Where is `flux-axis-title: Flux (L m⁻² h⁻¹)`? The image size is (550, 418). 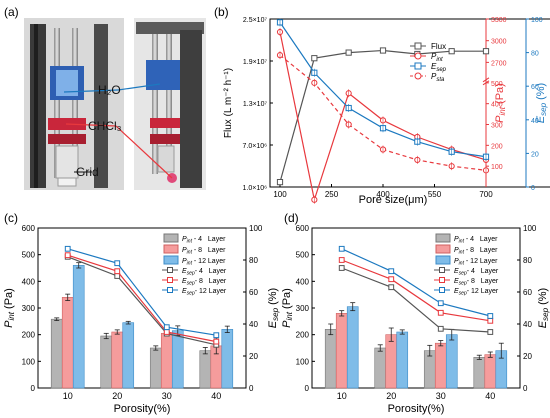
flux-axis-title: Flux (L m⁻² h⁻¹) is located at coordinates (228, 103).